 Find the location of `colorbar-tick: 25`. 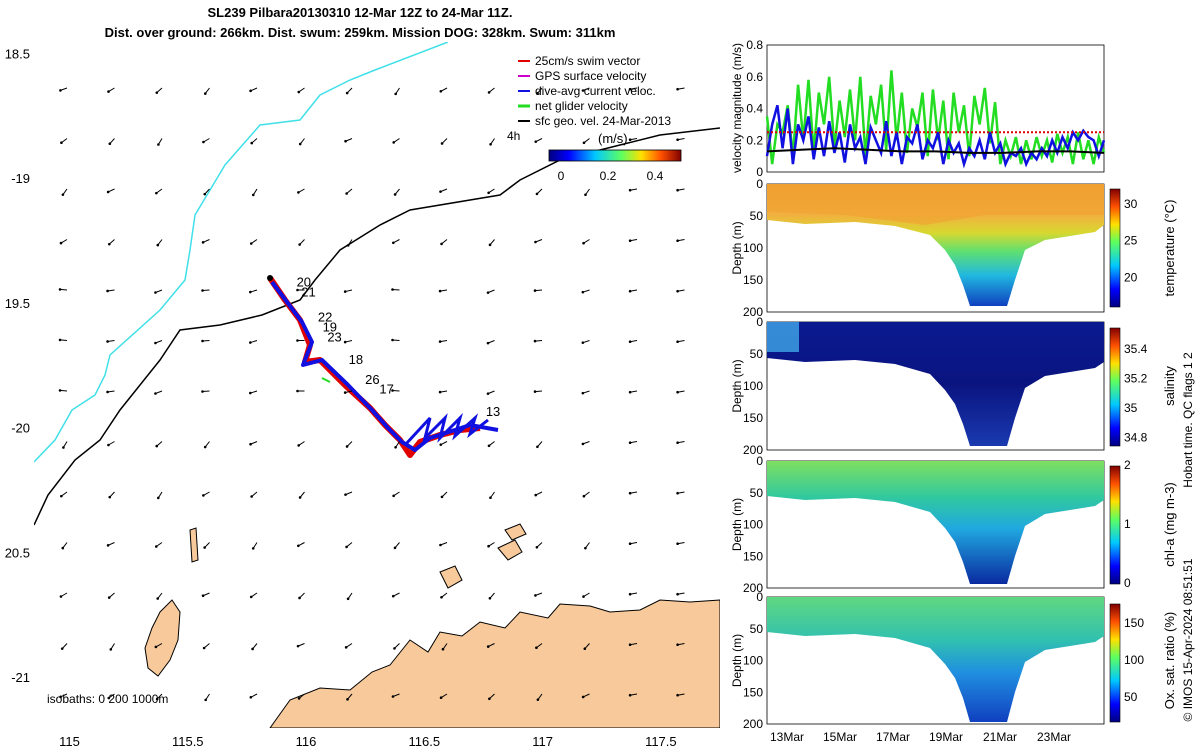

colorbar-tick: 25 is located at coordinates (1131, 241).